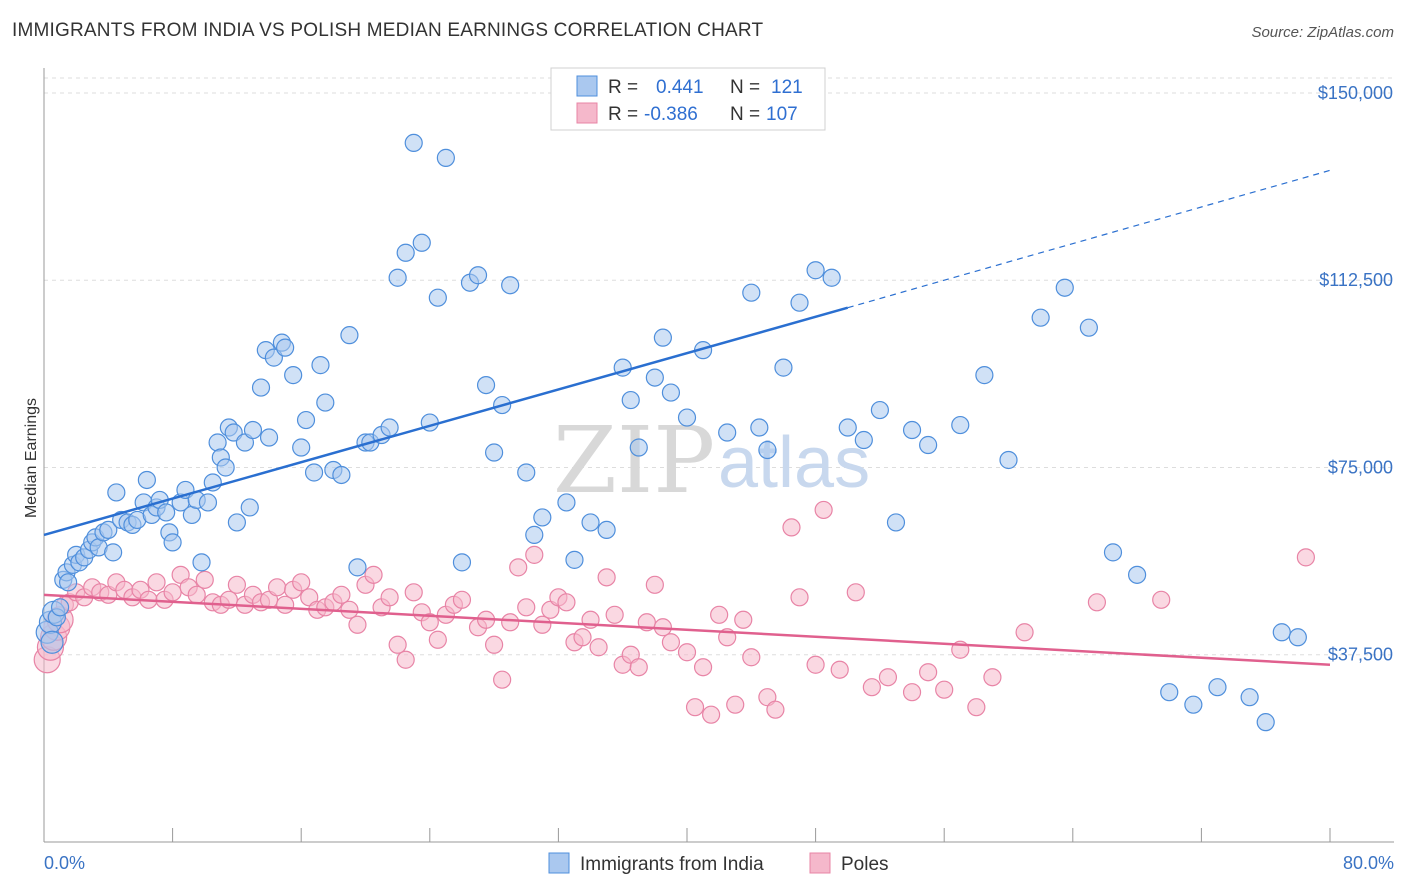  I want to click on legend: Immigrants from India Poles, so click(718, 863).